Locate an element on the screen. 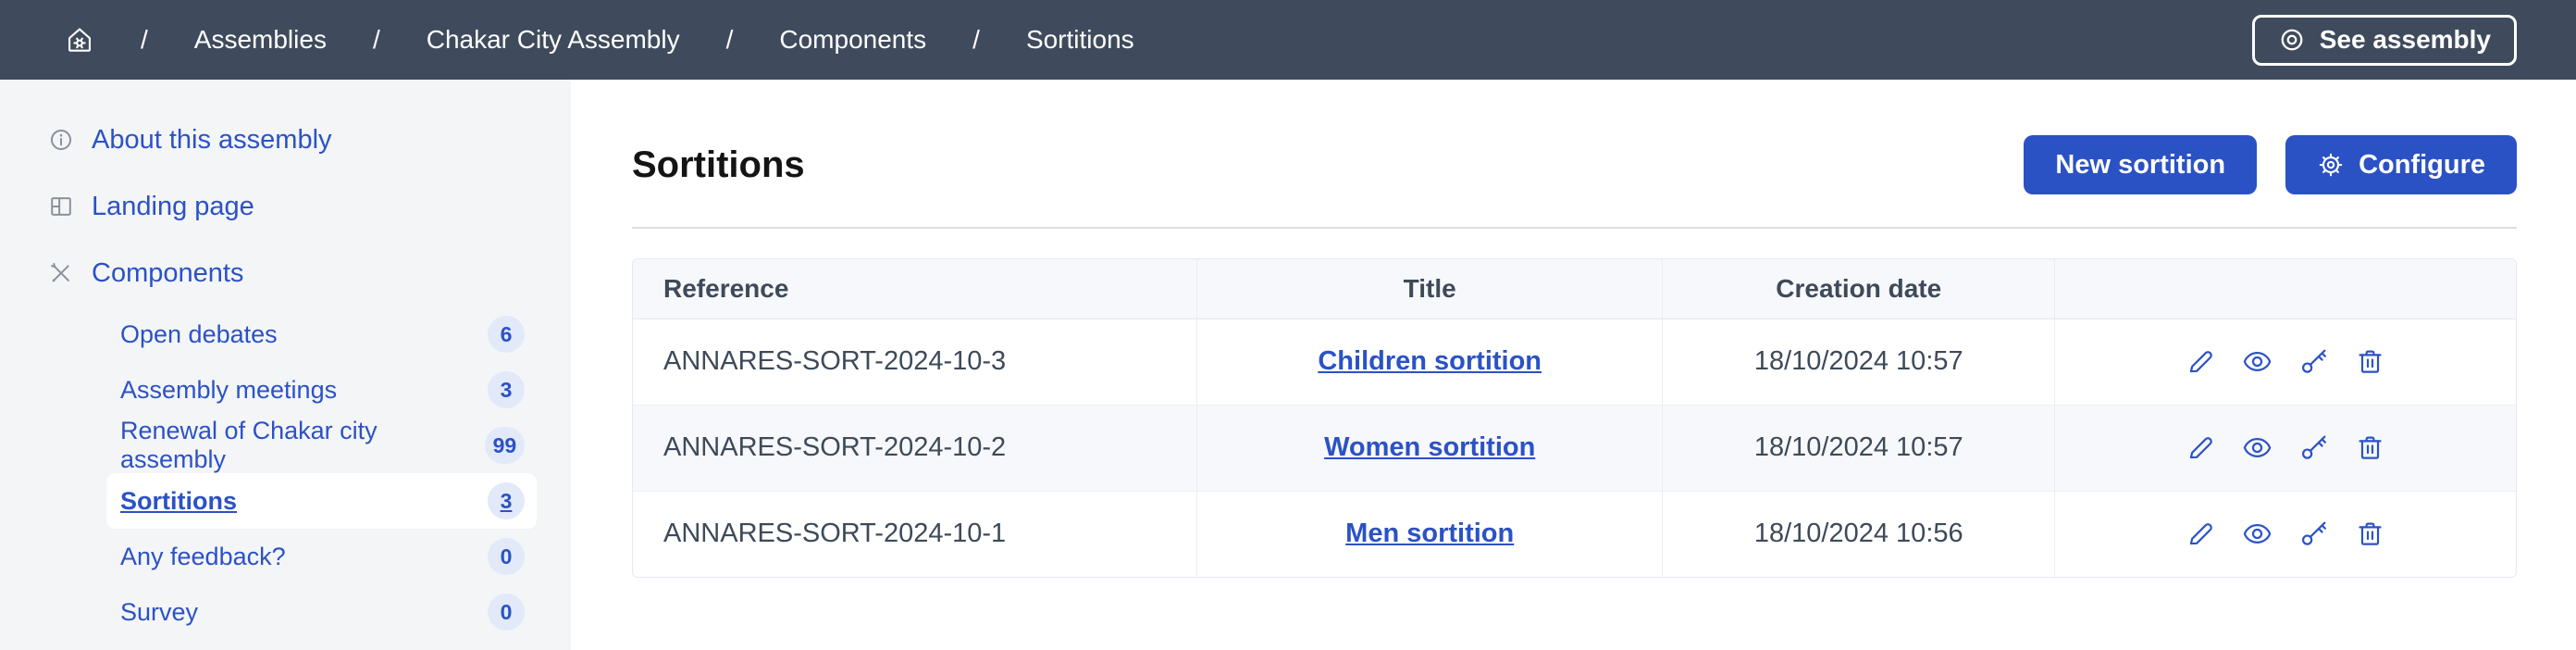  breadcrumb-chakar-city-assembly: Chakar City Assembly is located at coordinates (553, 40).